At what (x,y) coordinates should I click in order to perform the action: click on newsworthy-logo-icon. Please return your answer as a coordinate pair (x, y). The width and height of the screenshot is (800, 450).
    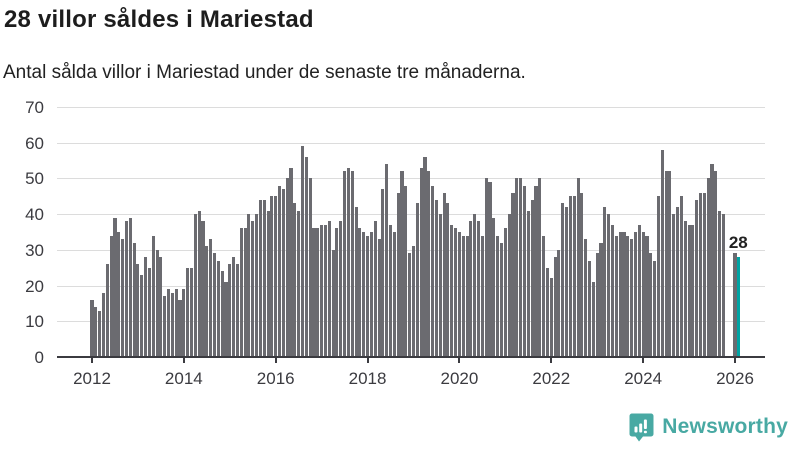
    Looking at the image, I should click on (641, 427).